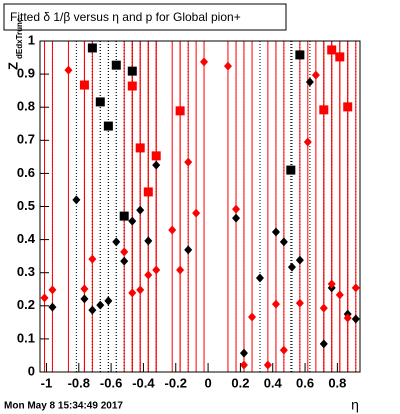 Image resolution: width=400 pixels, height=414 pixels. I want to click on y-tick-label: 0, so click(31, 370).